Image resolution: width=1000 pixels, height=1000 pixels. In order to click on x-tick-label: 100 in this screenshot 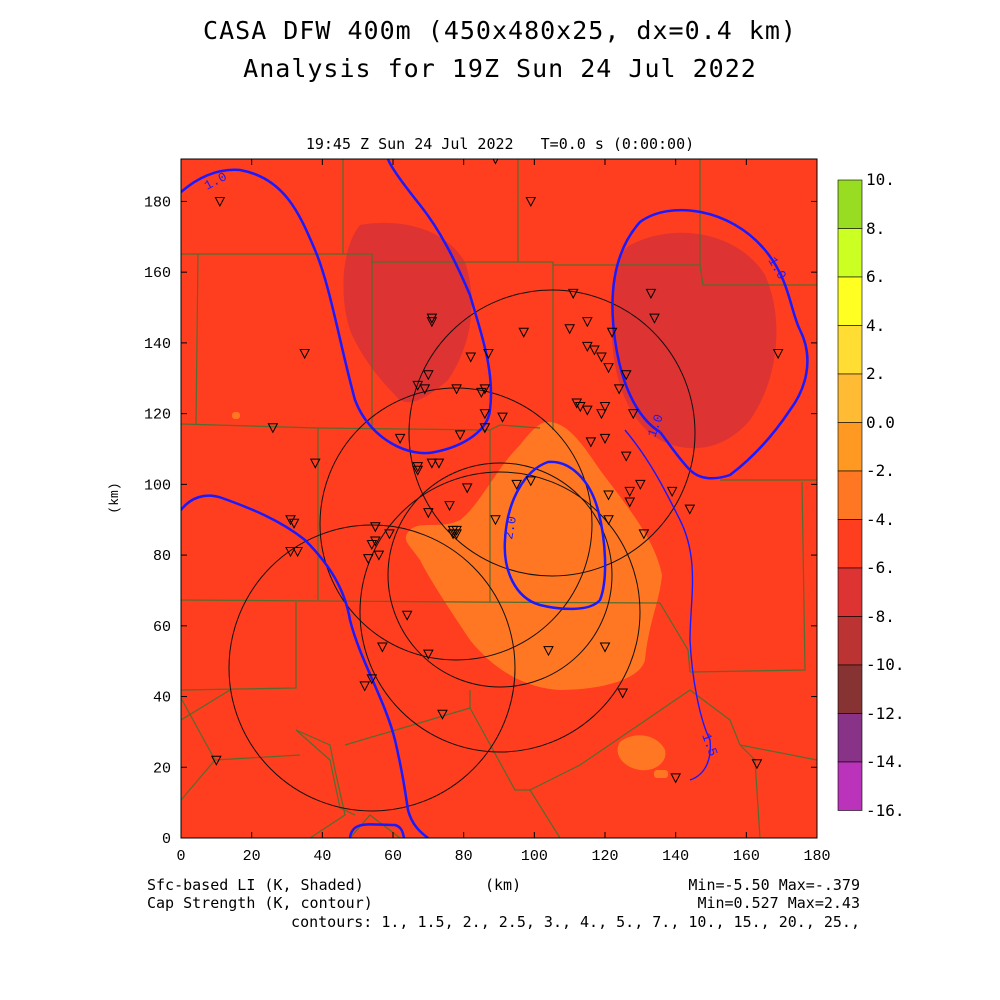, I will do `click(534, 856)`.